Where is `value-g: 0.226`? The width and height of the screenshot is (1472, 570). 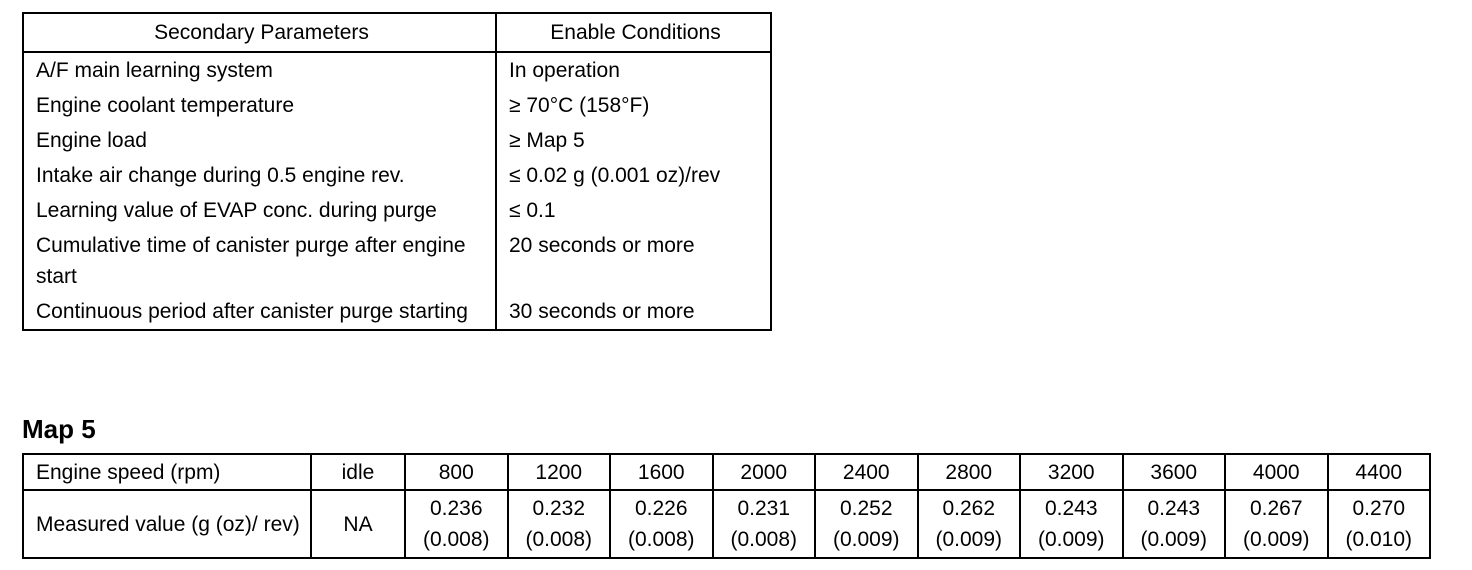 value-g: 0.226 is located at coordinates (661, 508).